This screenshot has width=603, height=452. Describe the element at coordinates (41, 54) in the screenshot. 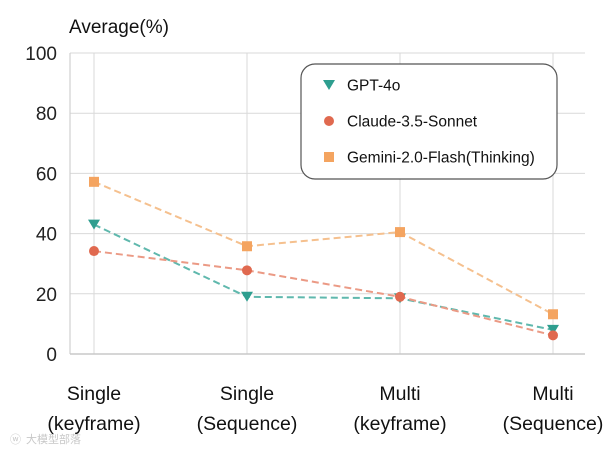

I see `y-tick-label: 100` at that location.